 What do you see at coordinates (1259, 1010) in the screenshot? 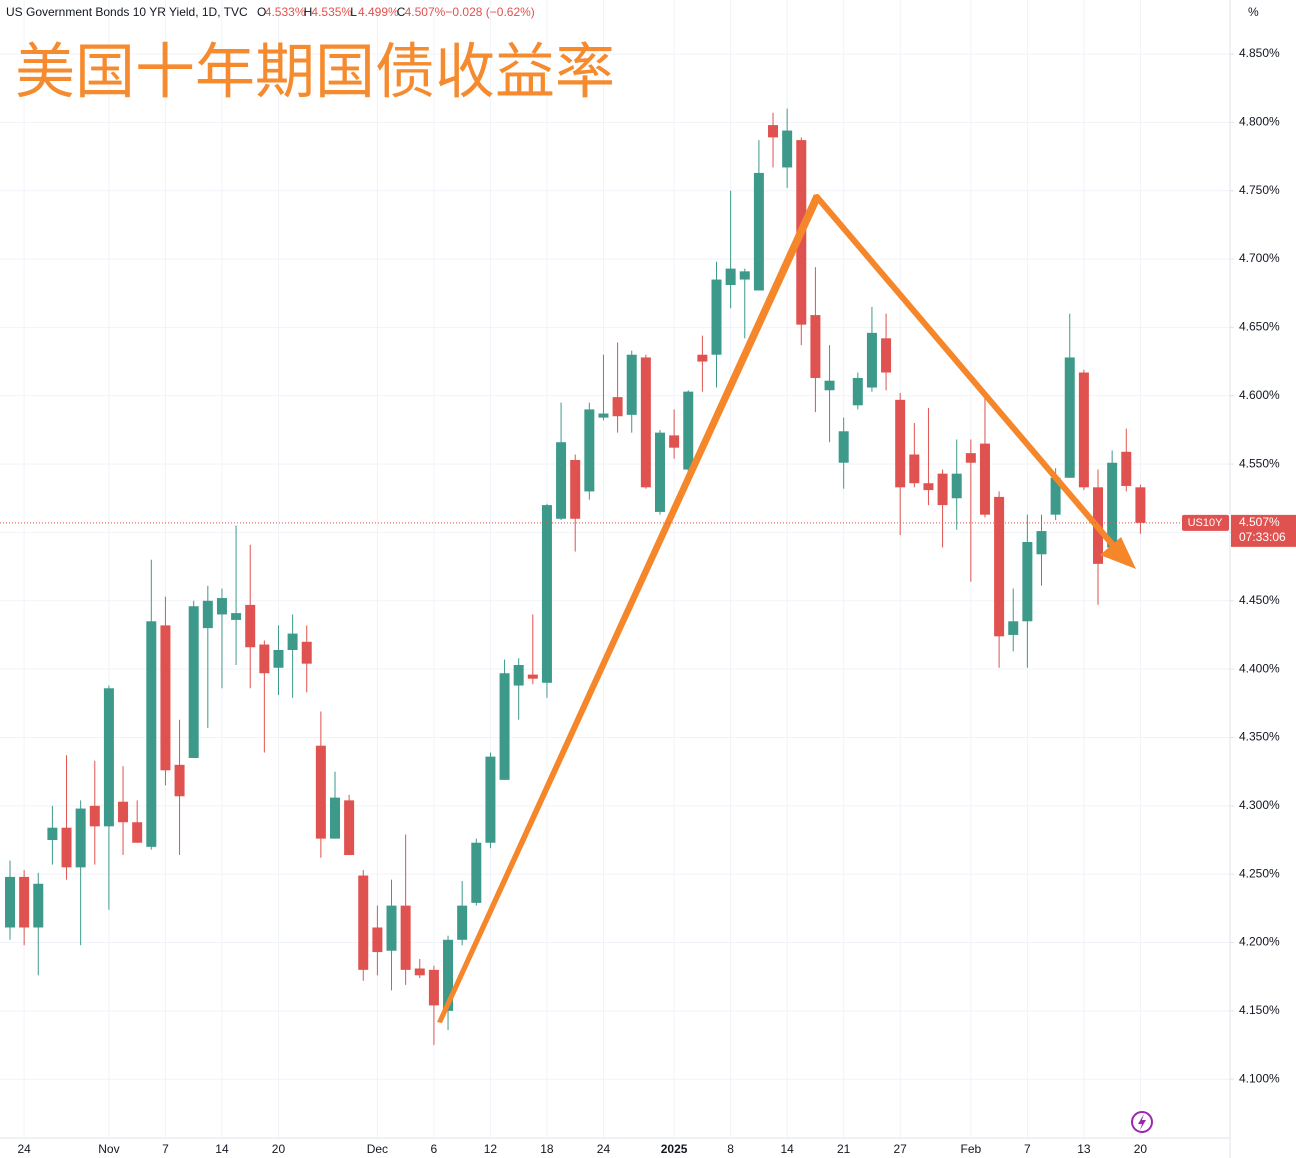
I see `y-tick-label: 4.150%` at bounding box center [1259, 1010].